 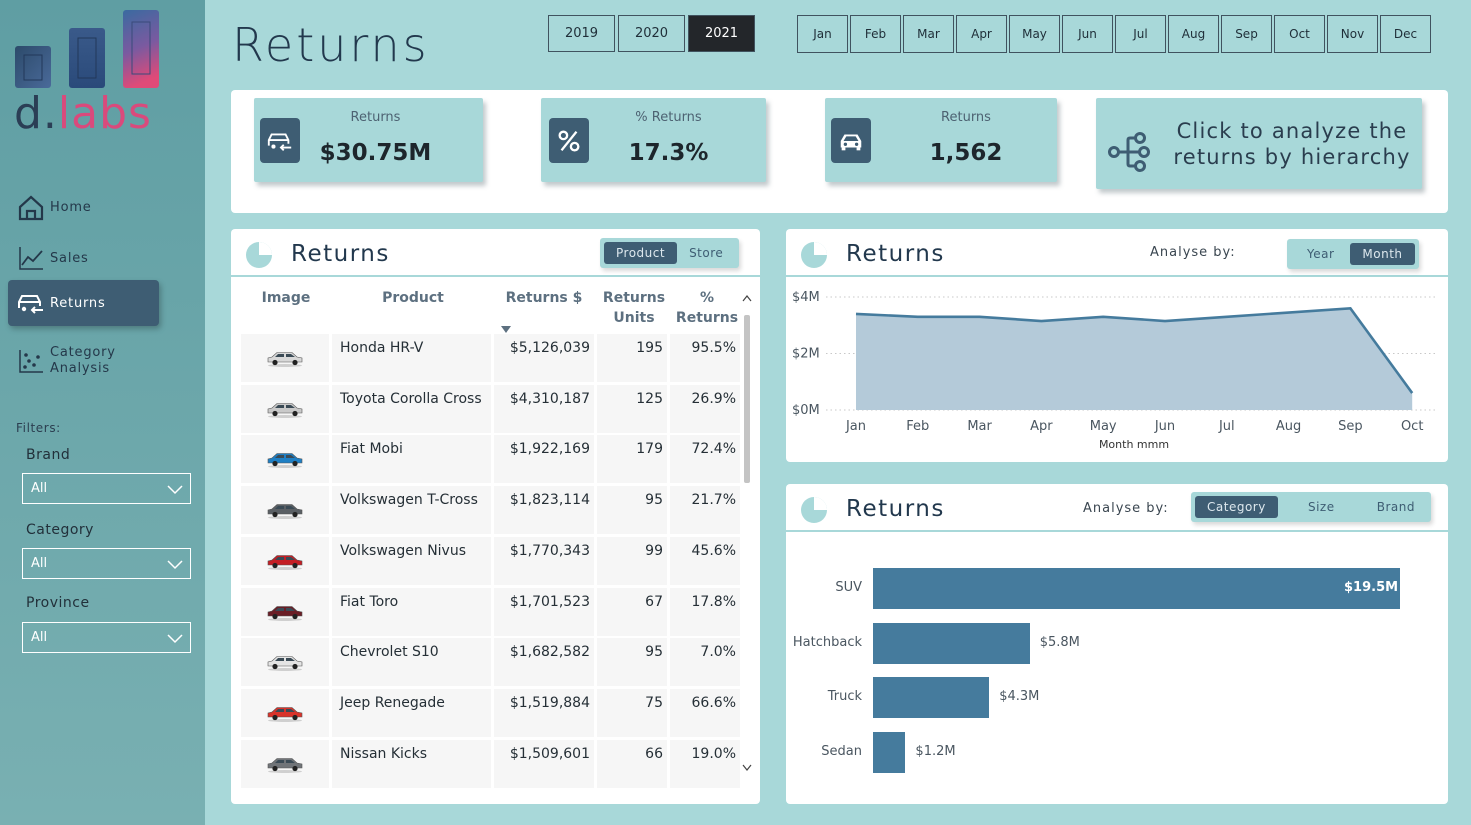 I want to click on toggle-category: Category, so click(x=1236, y=507).